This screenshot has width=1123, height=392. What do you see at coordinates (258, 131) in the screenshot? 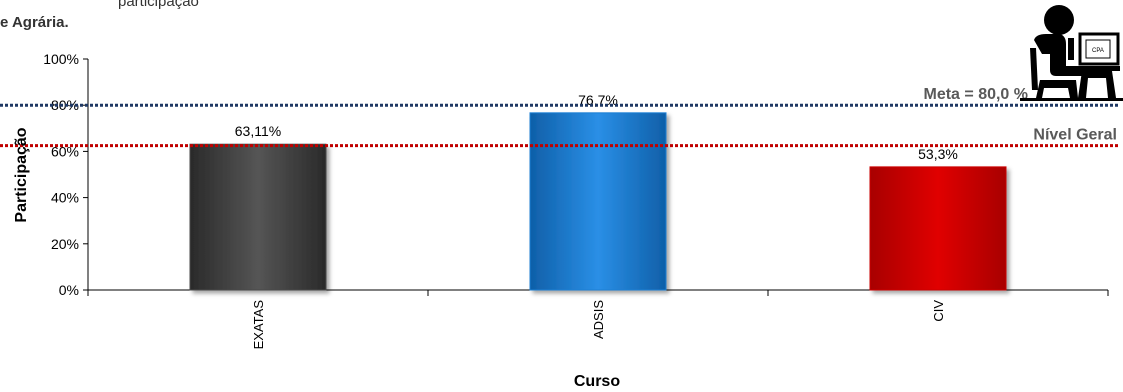
I see `bar-value-label: 63,11%` at bounding box center [258, 131].